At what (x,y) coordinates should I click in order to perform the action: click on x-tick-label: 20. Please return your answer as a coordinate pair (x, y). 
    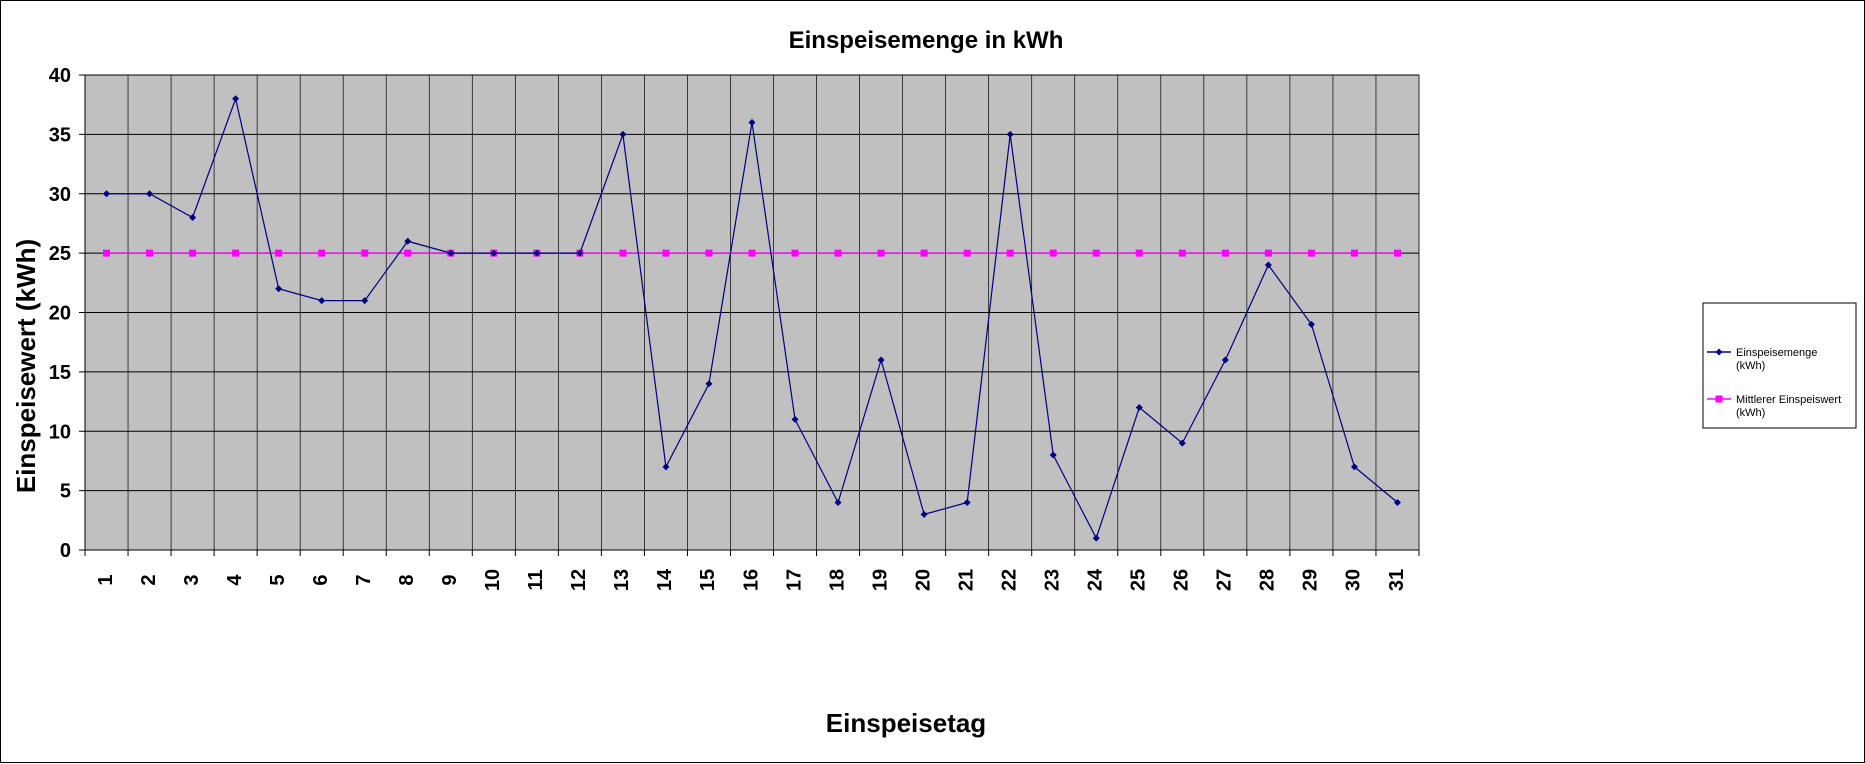
    Looking at the image, I should click on (923, 580).